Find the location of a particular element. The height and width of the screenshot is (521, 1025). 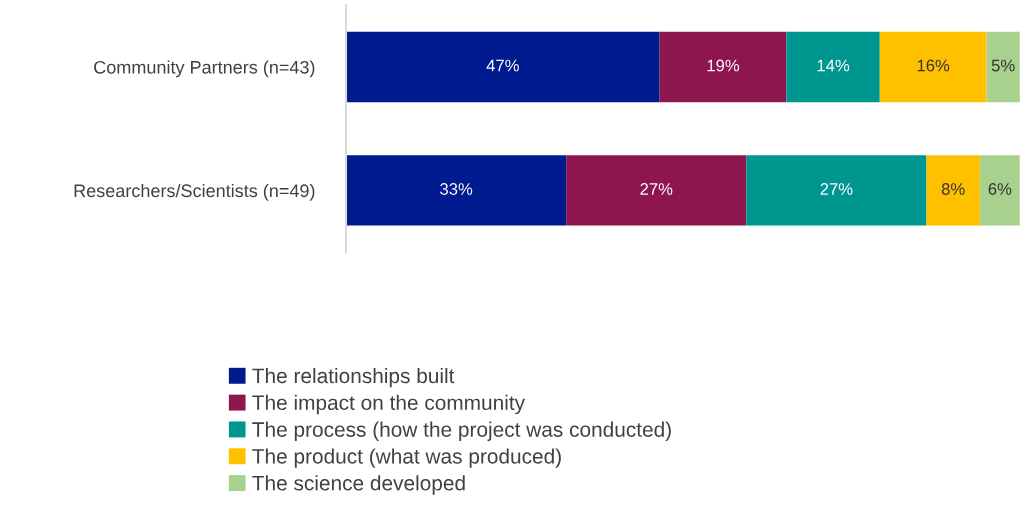

data-label: 8% is located at coordinates (953, 189).